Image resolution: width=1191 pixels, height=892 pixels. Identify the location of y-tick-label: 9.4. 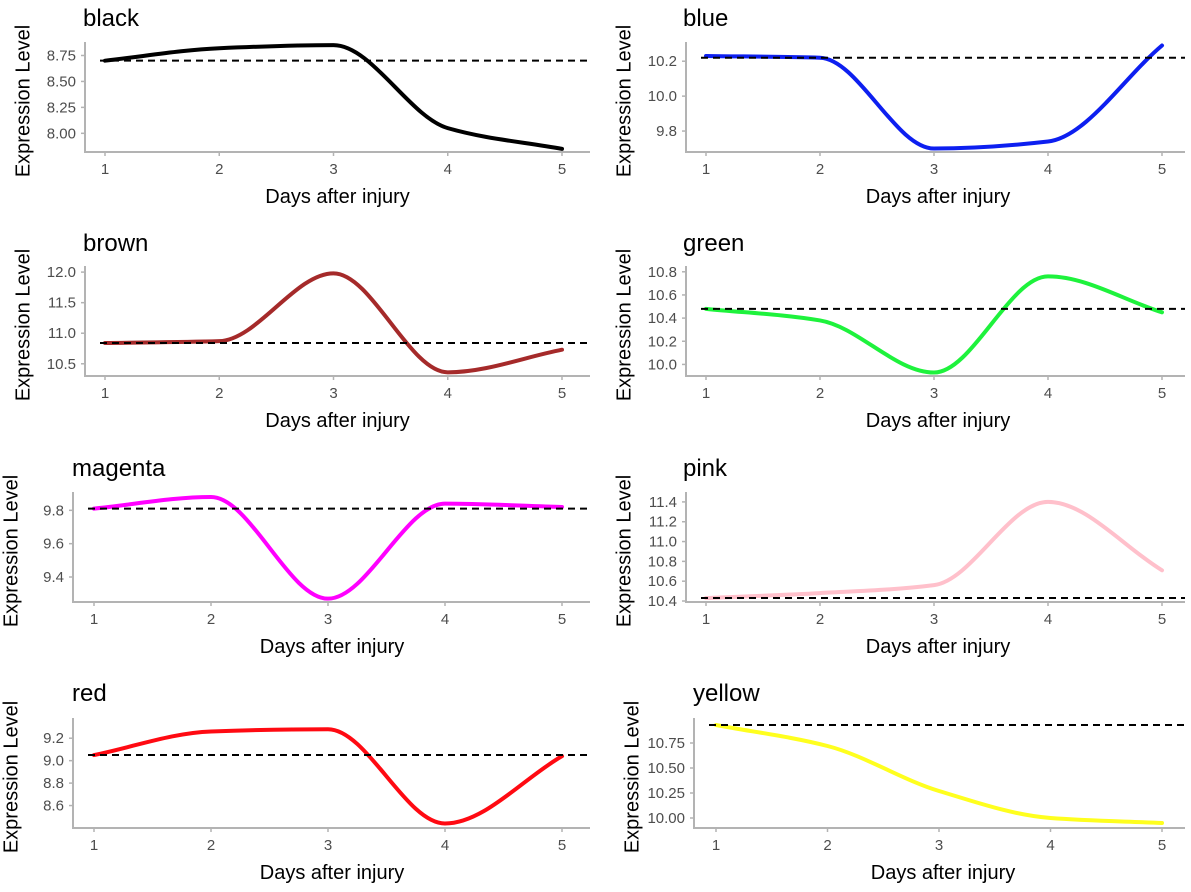
(53, 577).